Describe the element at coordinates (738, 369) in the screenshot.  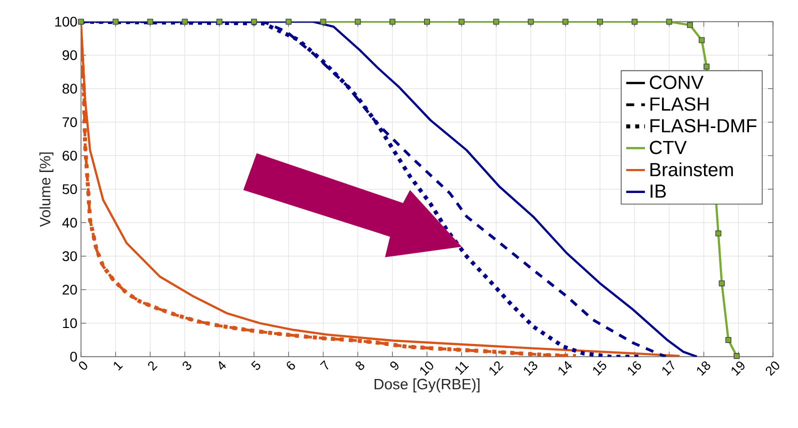
I see `x-tick-label: 19` at that location.